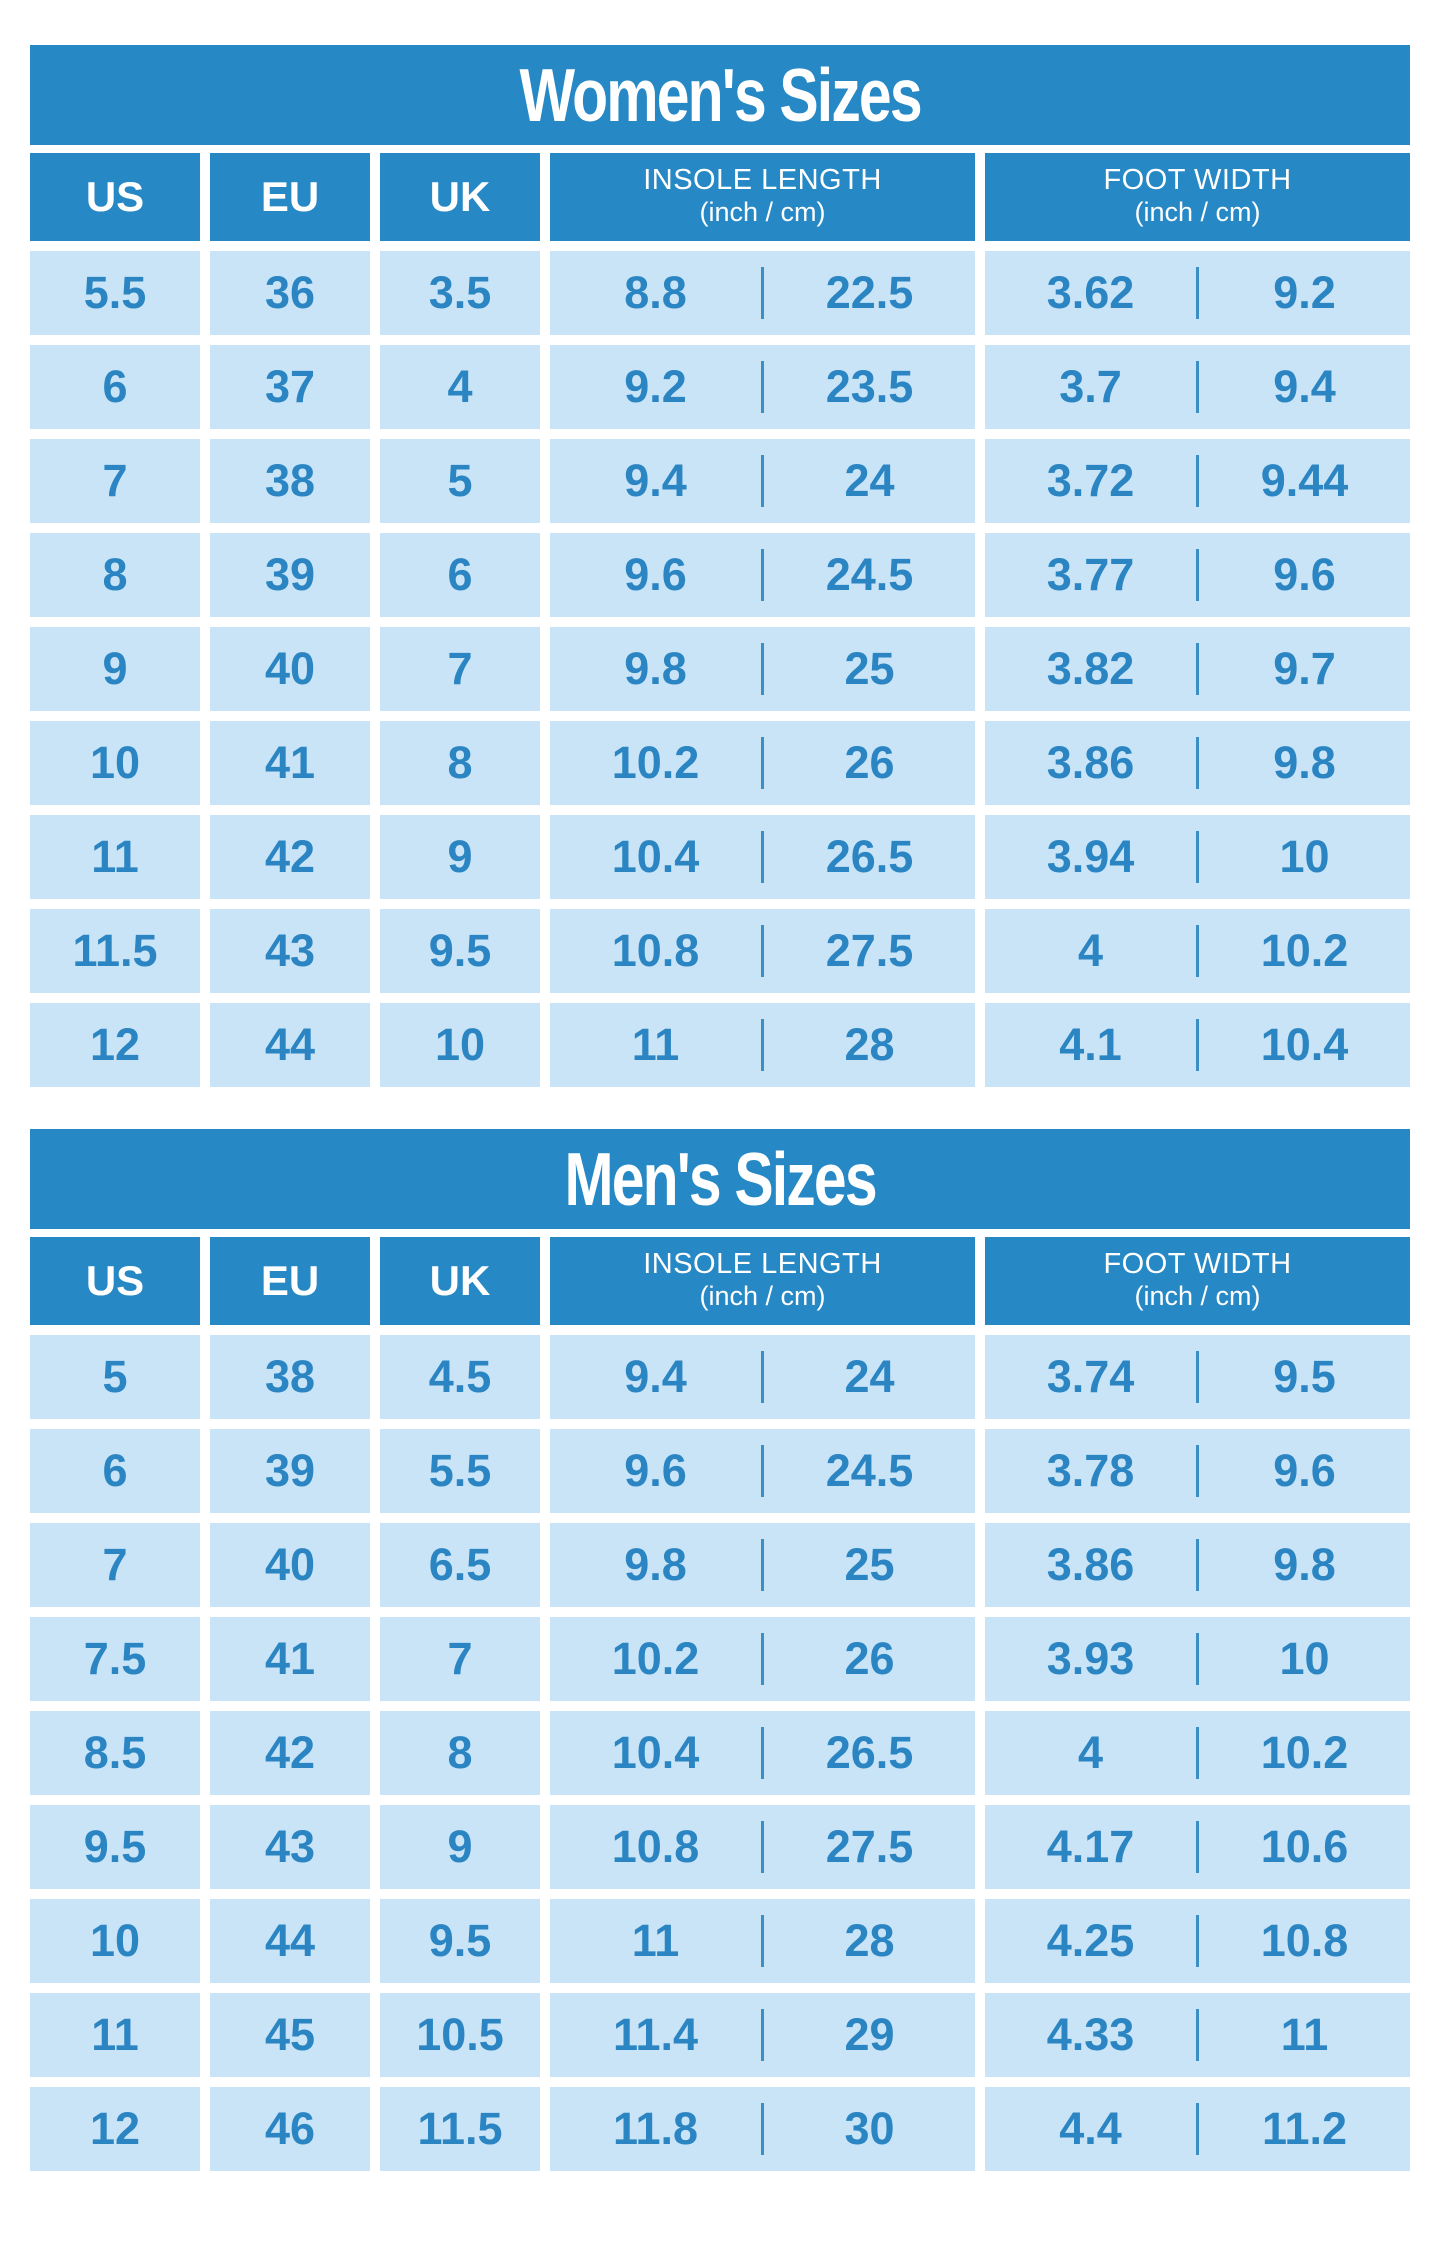 This screenshot has width=1440, height=2243. What do you see at coordinates (1304, 386) in the screenshot?
I see `width-cm-value: 9.4` at bounding box center [1304, 386].